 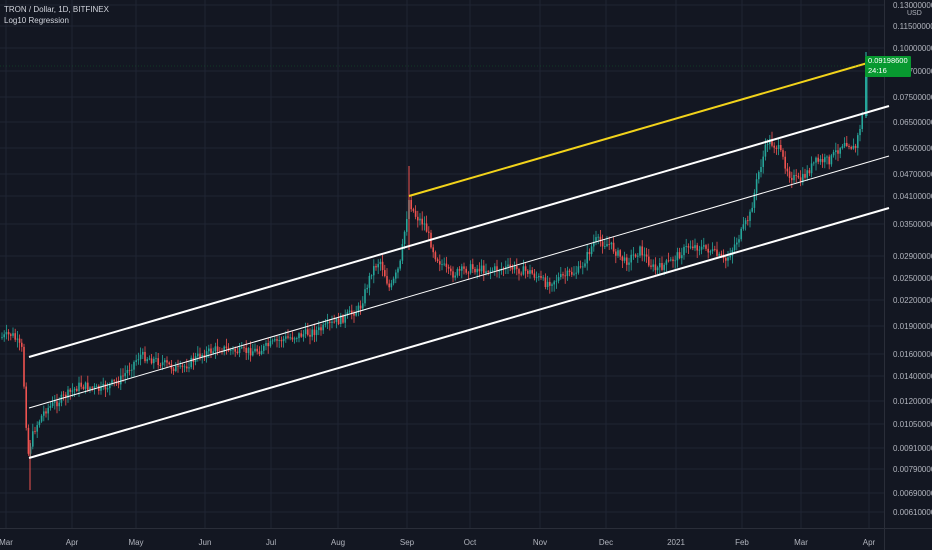 I want to click on price-axis-tick-label: 0.10000000, so click(x=912, y=48).